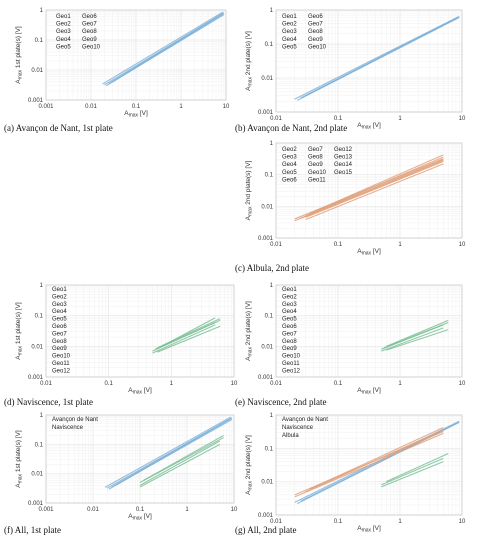 Image resolution: width=478 pixels, height=550 pixels. Describe the element at coordinates (46, 107) in the screenshot. I see `x-tick-label: 0.001` at that location.